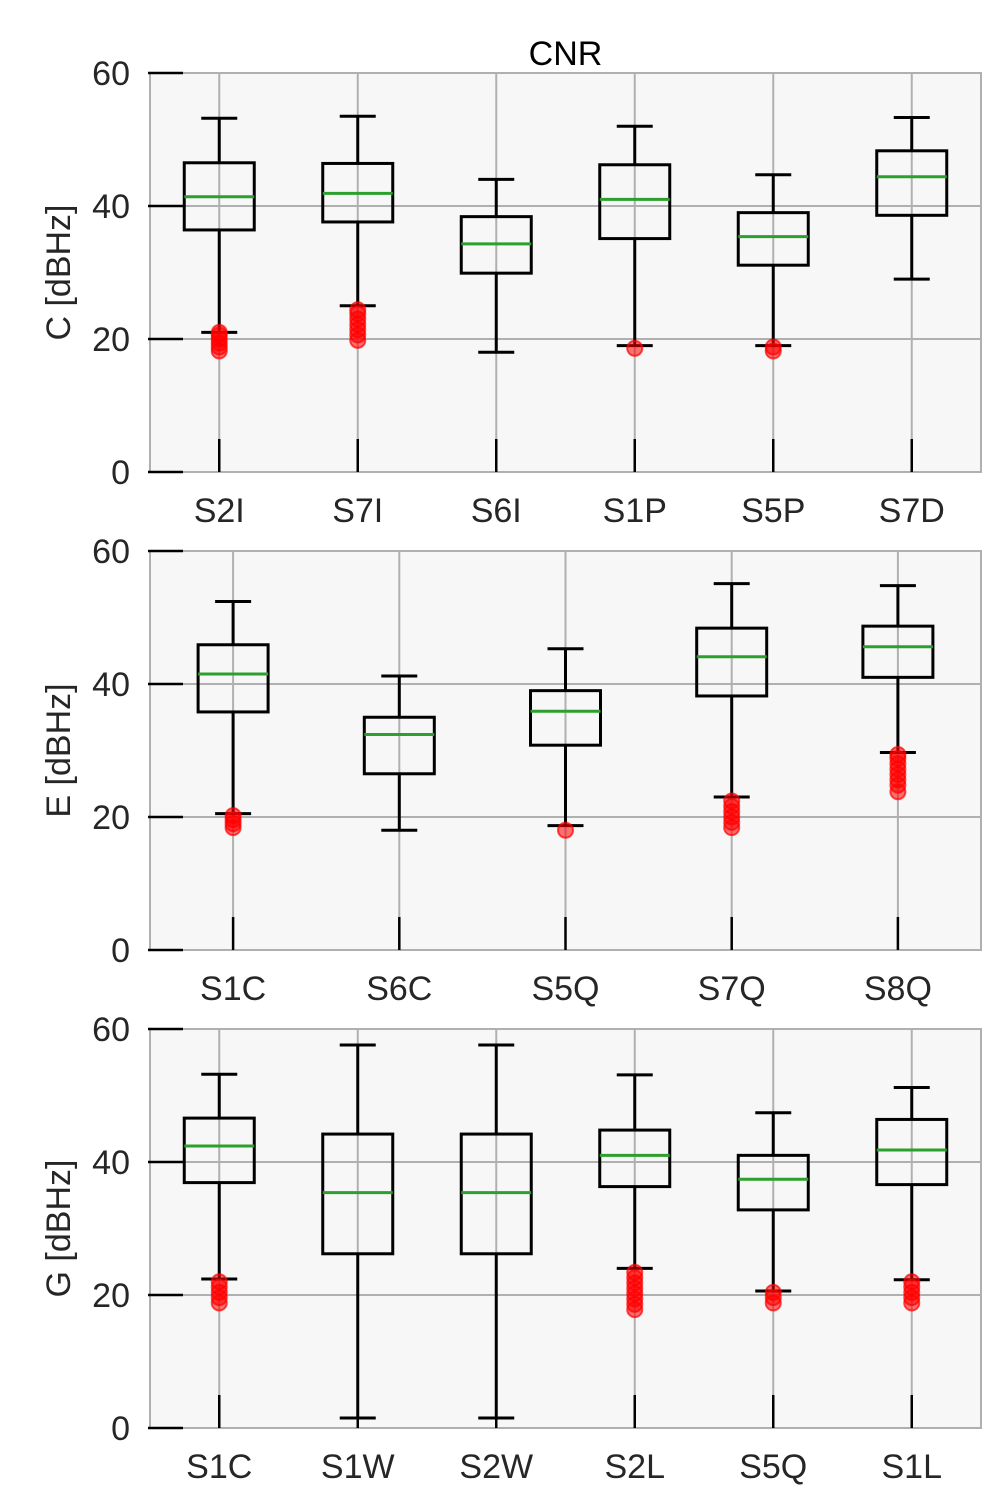 The width and height of the screenshot is (992, 1488). Describe the element at coordinates (635, 1467) in the screenshot. I see `x-tick-label: S2L` at that location.